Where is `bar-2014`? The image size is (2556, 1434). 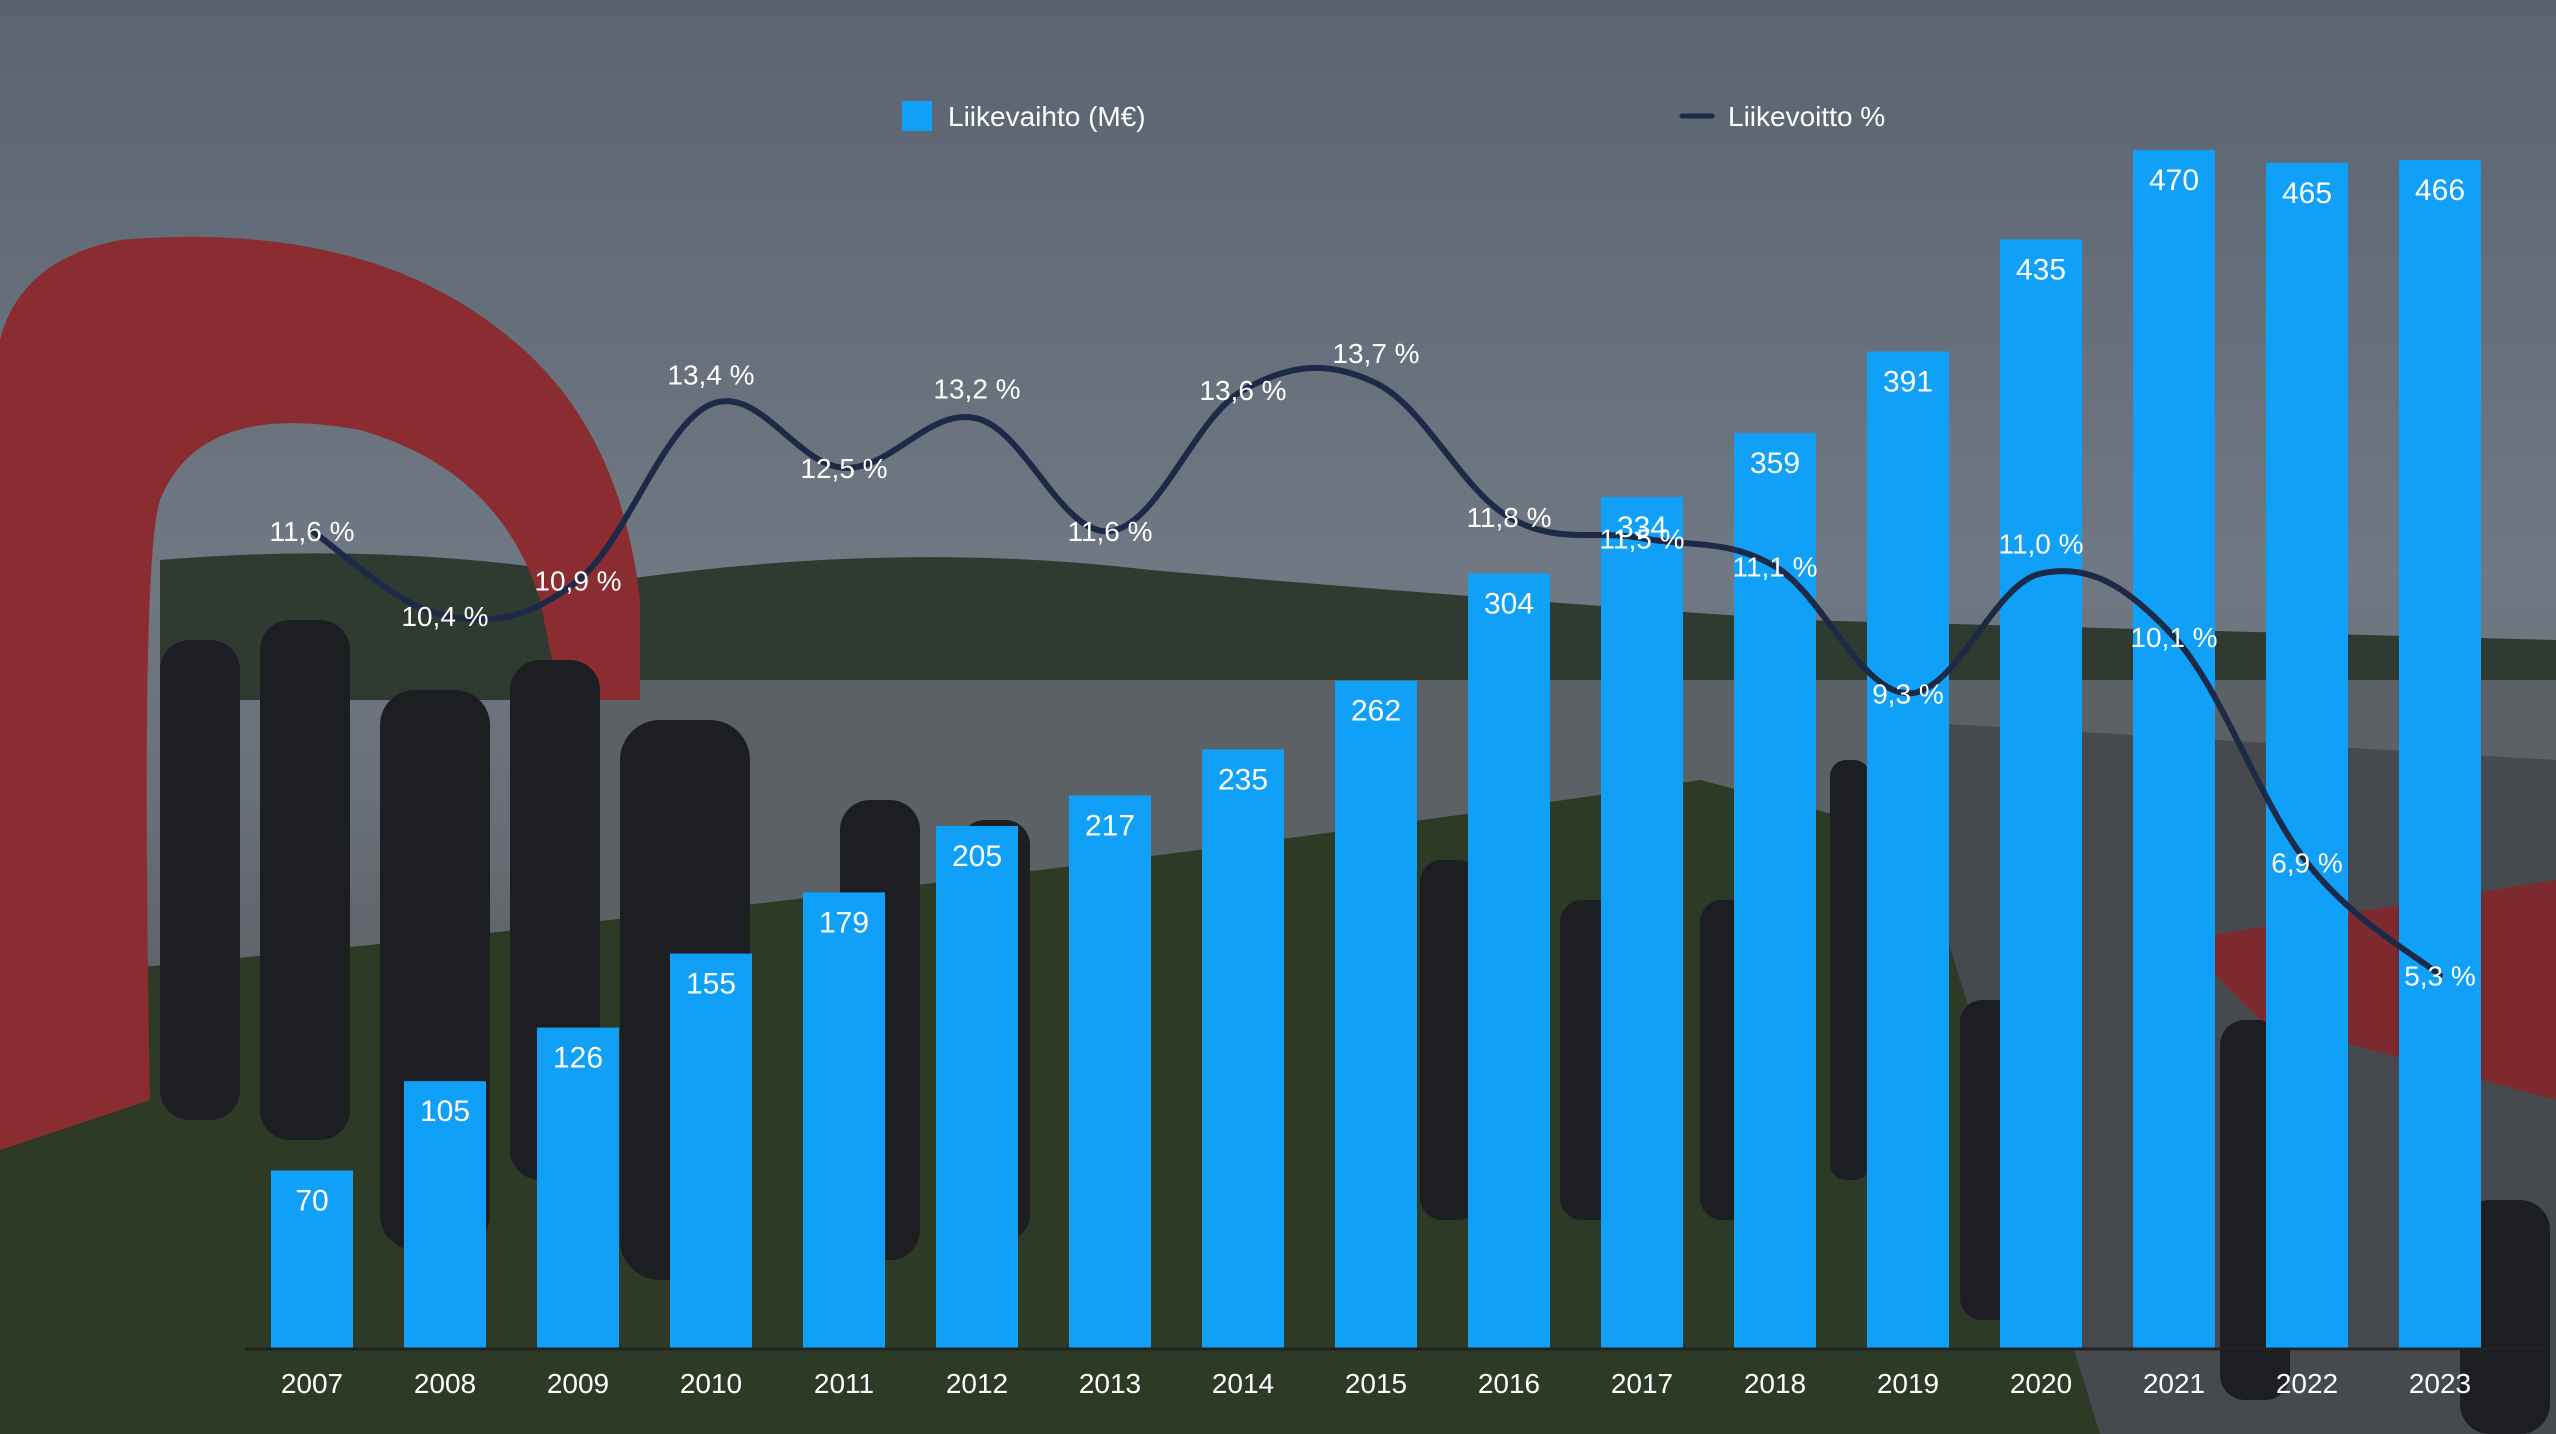
bar-2014 is located at coordinates (1243, 1049).